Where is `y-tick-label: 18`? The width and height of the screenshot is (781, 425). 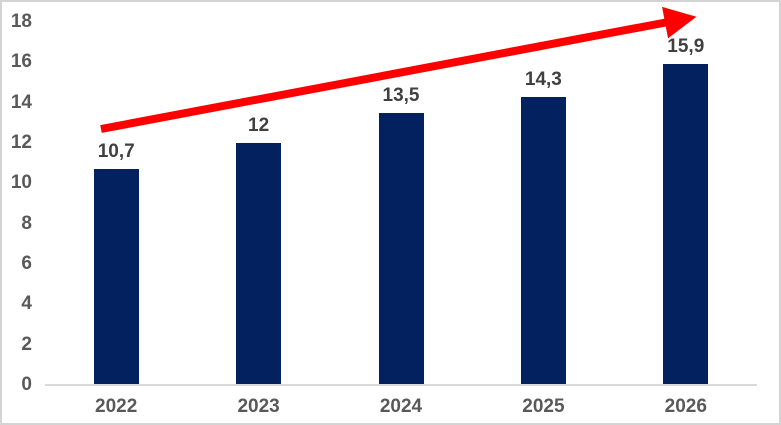
y-tick-label: 18 is located at coordinates (21, 21).